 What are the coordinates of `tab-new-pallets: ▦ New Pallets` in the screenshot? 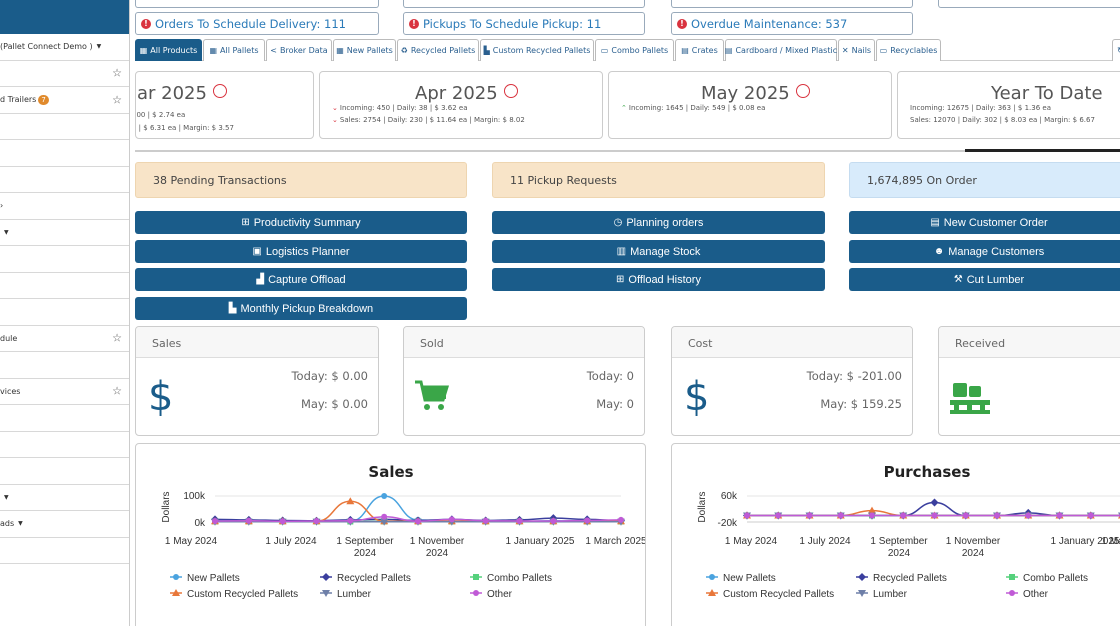 It's located at (364, 50).